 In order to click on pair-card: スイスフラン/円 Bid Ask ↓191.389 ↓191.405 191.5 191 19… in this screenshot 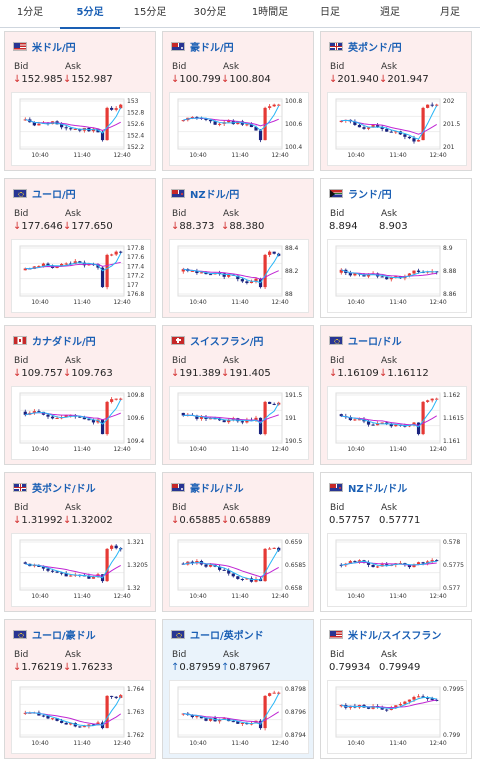, I will do `click(238, 395)`.